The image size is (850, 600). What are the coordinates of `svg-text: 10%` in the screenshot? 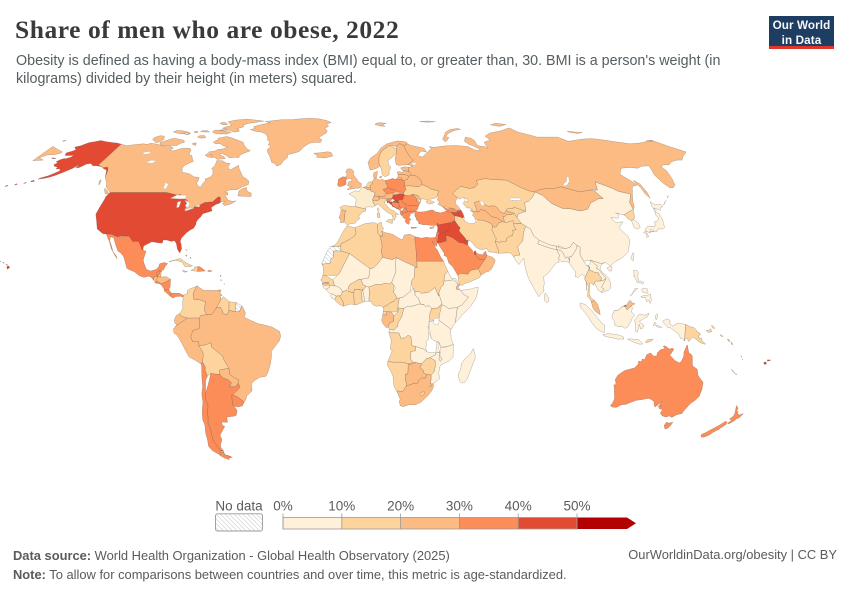 It's located at (341, 506).